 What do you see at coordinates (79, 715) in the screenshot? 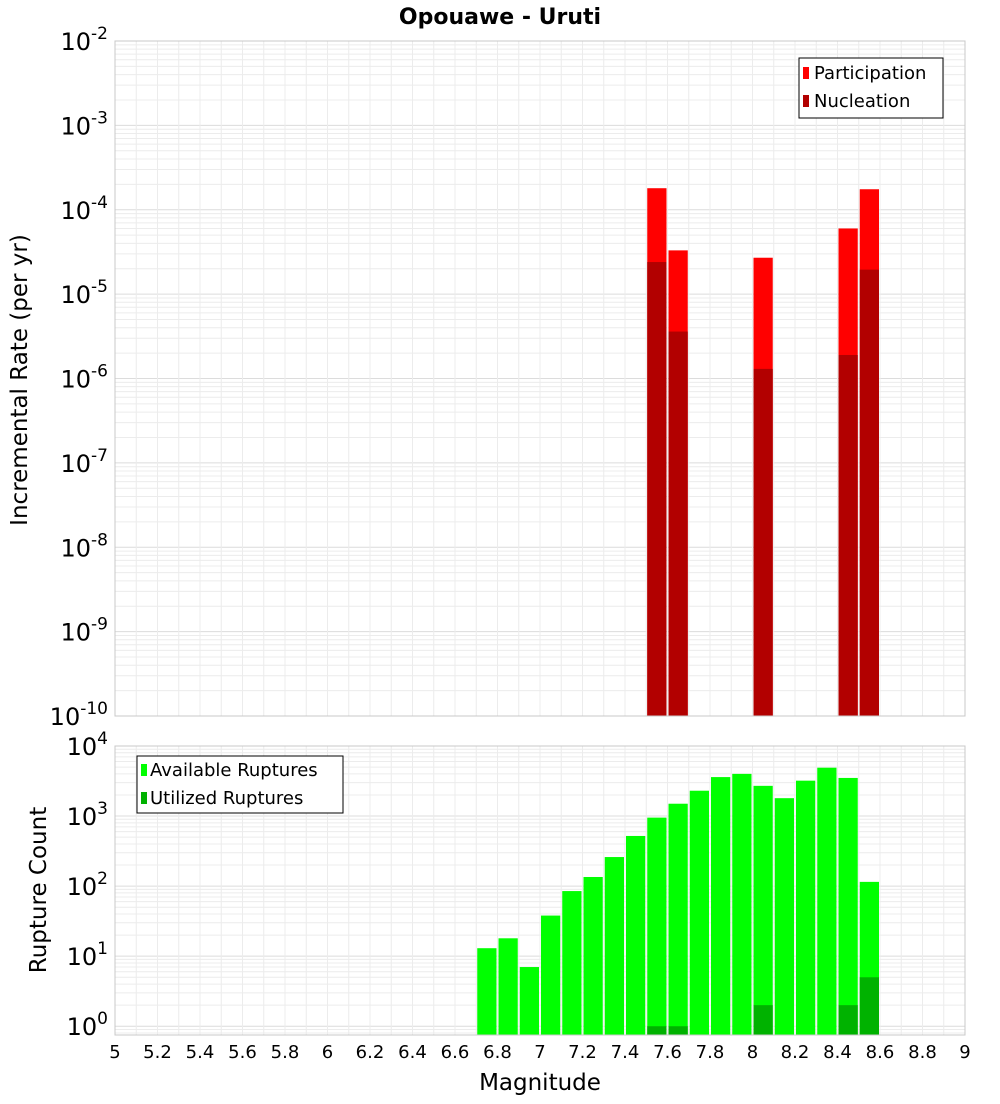
I see `y-tick-label: 10⁻¹⁰` at bounding box center [79, 715].